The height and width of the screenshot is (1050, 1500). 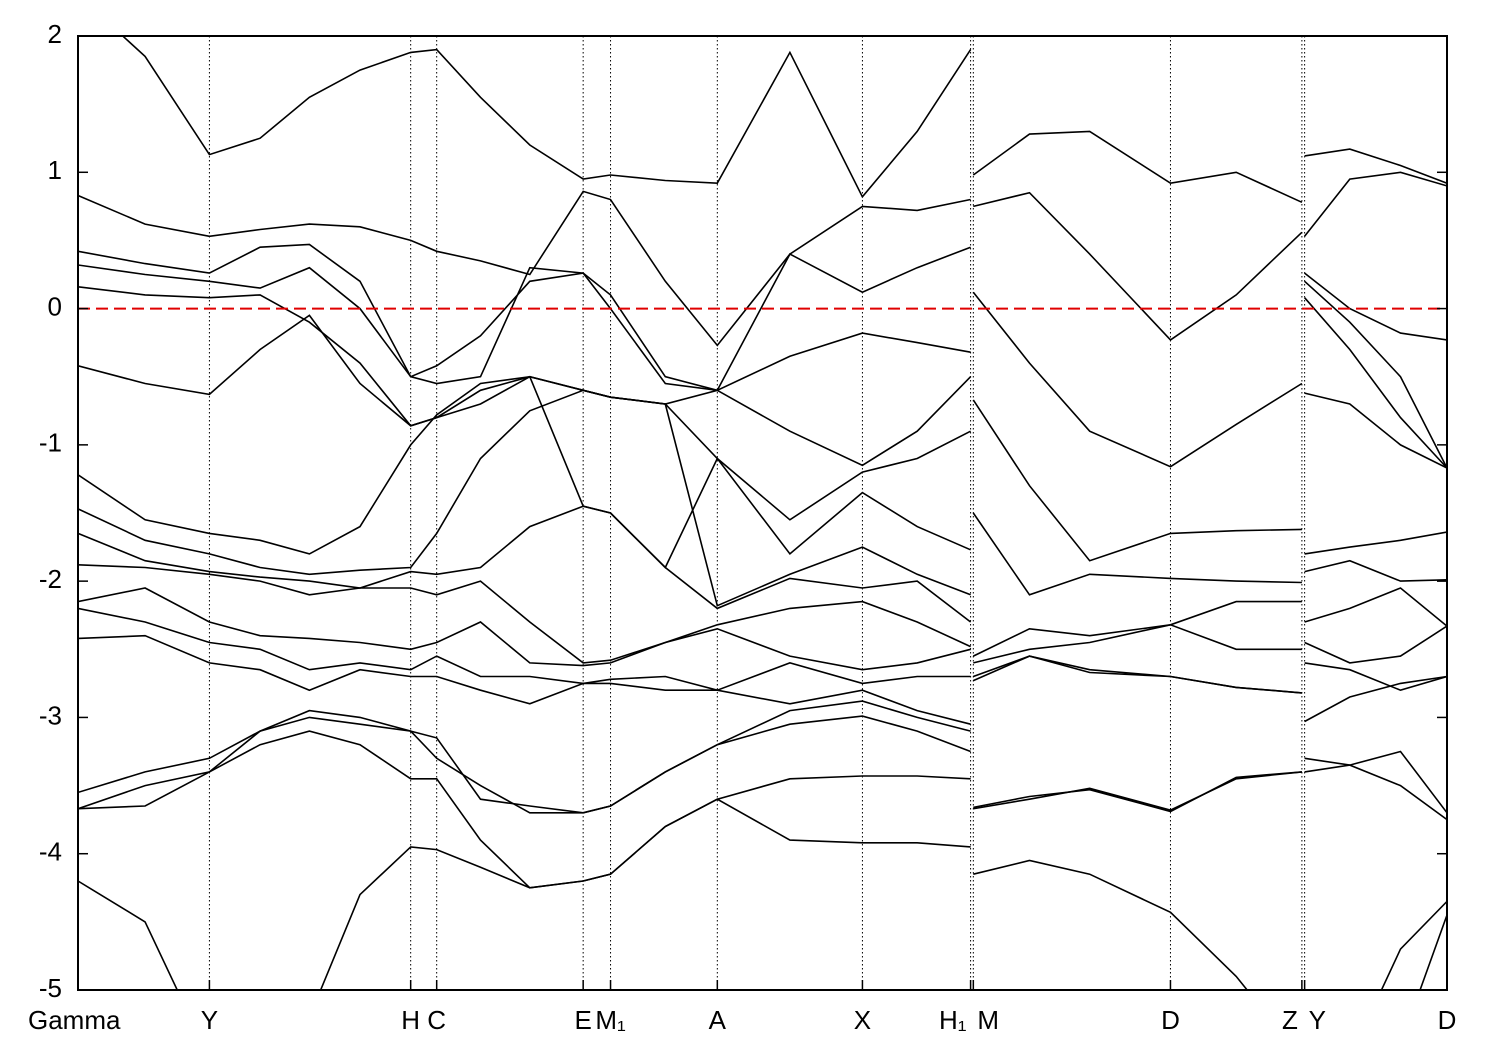 I want to click on y-tick-label: -3, so click(x=50, y=715).